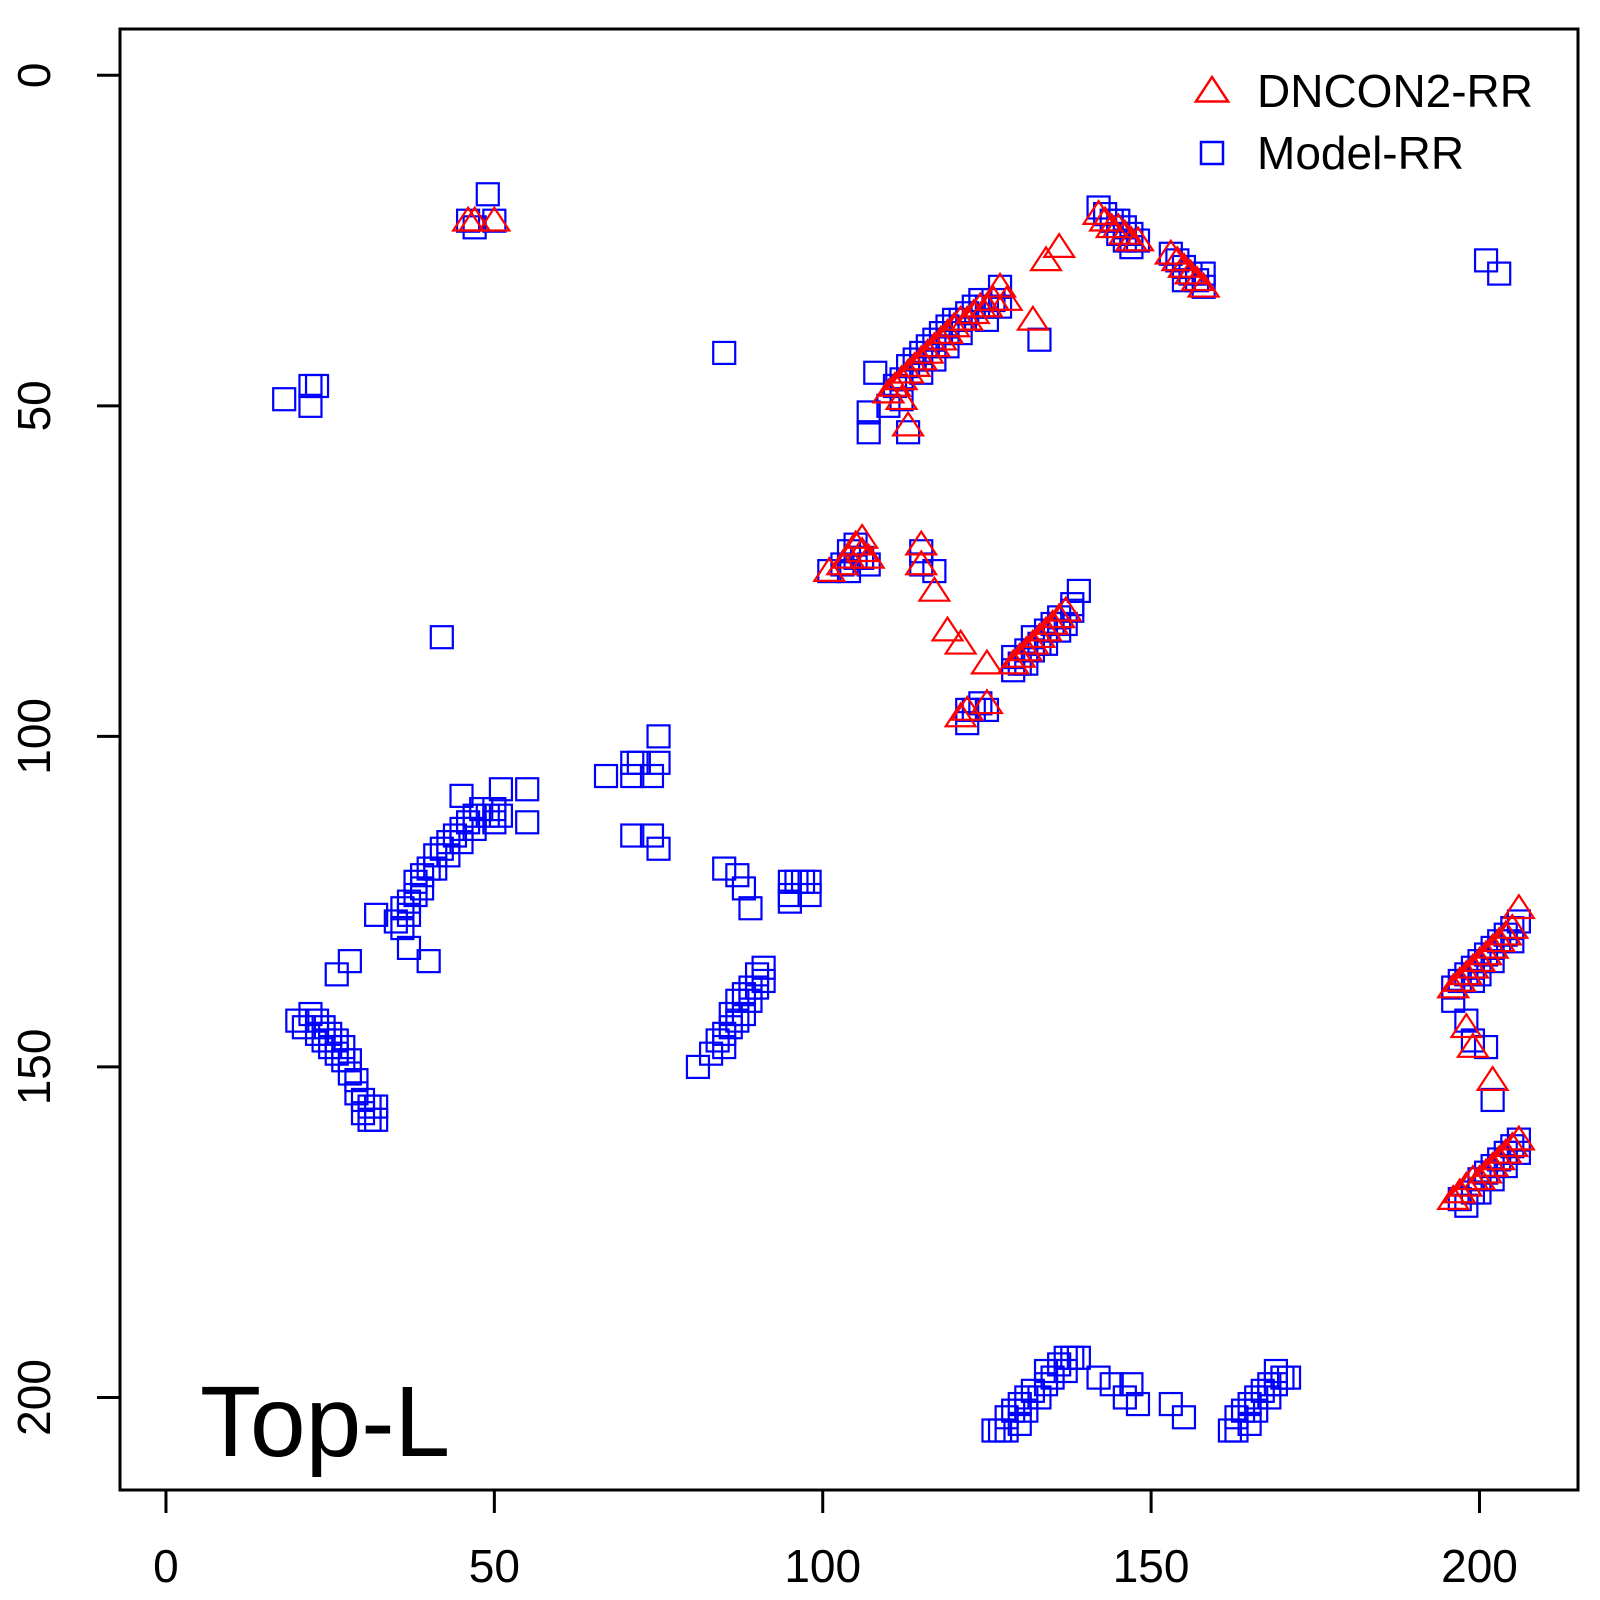 The height and width of the screenshot is (1600, 1600). I want to click on x-tick-label: 200, so click(1479, 1566).